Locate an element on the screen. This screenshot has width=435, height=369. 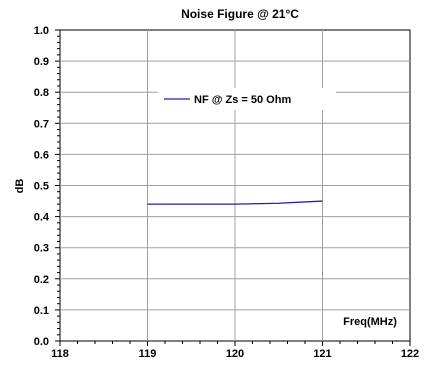
series-layer is located at coordinates (235, 202).